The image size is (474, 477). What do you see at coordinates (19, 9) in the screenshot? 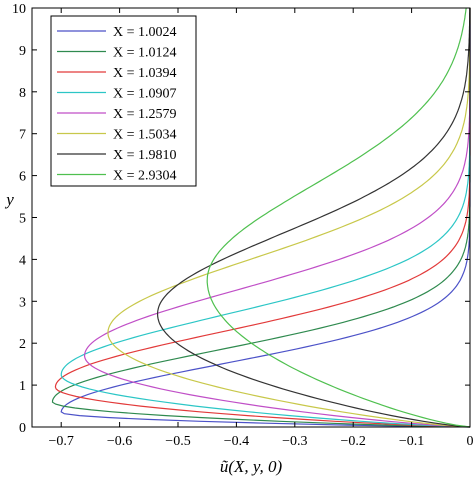
I see `y-tick-label: 10` at bounding box center [19, 9].